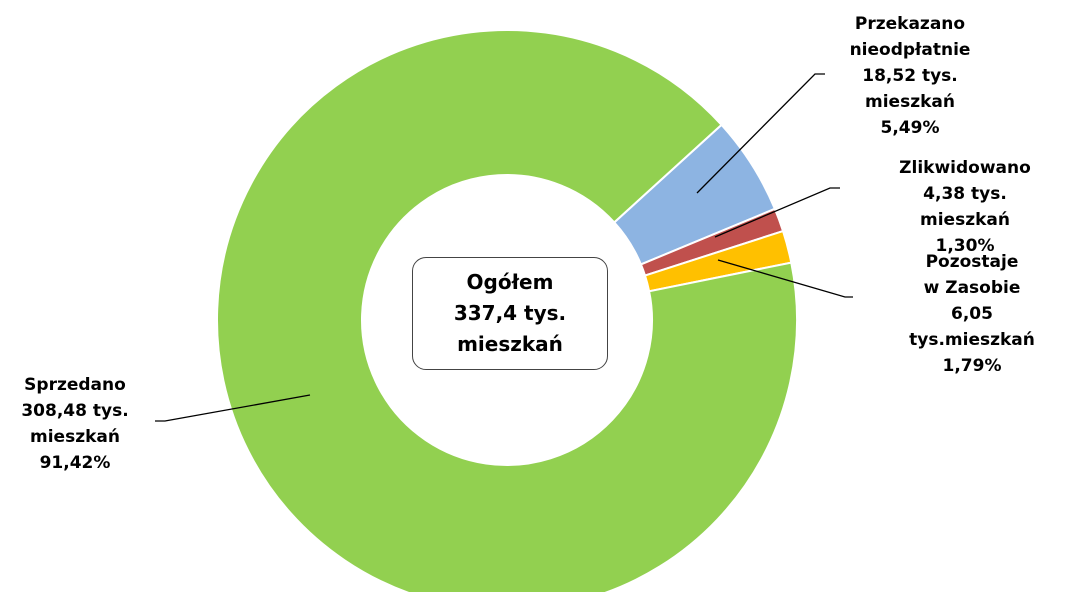 The height and width of the screenshot is (592, 1086). I want to click on data-label: Sprzedano 308,48 tys. mieszkań 91,42%, so click(74, 424).